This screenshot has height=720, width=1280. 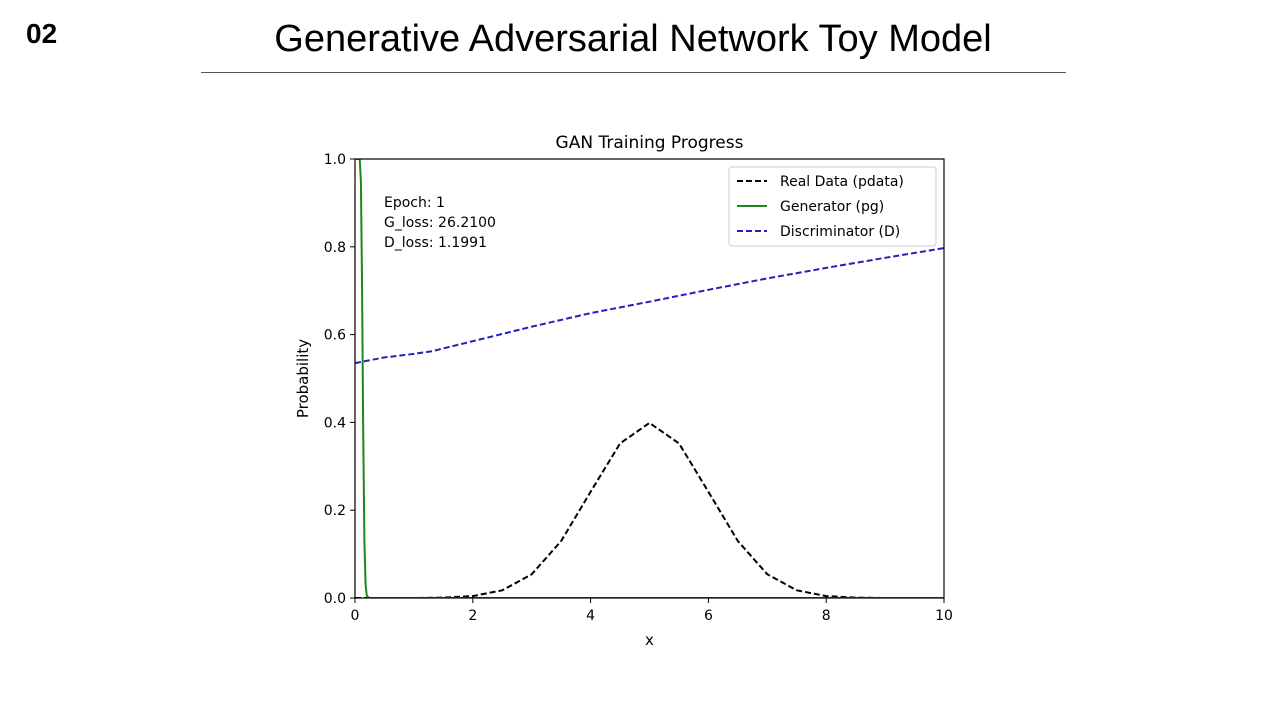 What do you see at coordinates (335, 423) in the screenshot?
I see `y-tick-label: 0.4` at bounding box center [335, 423].